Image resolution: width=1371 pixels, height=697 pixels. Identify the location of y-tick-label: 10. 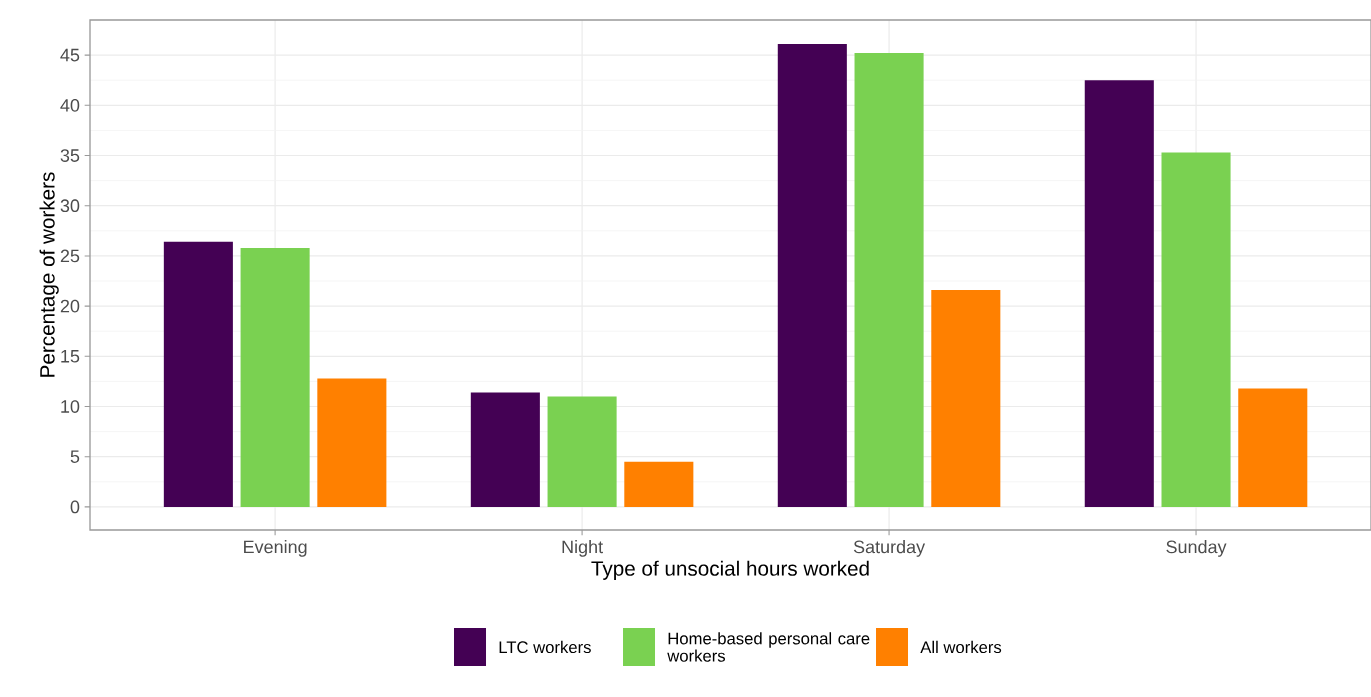
(70, 406).